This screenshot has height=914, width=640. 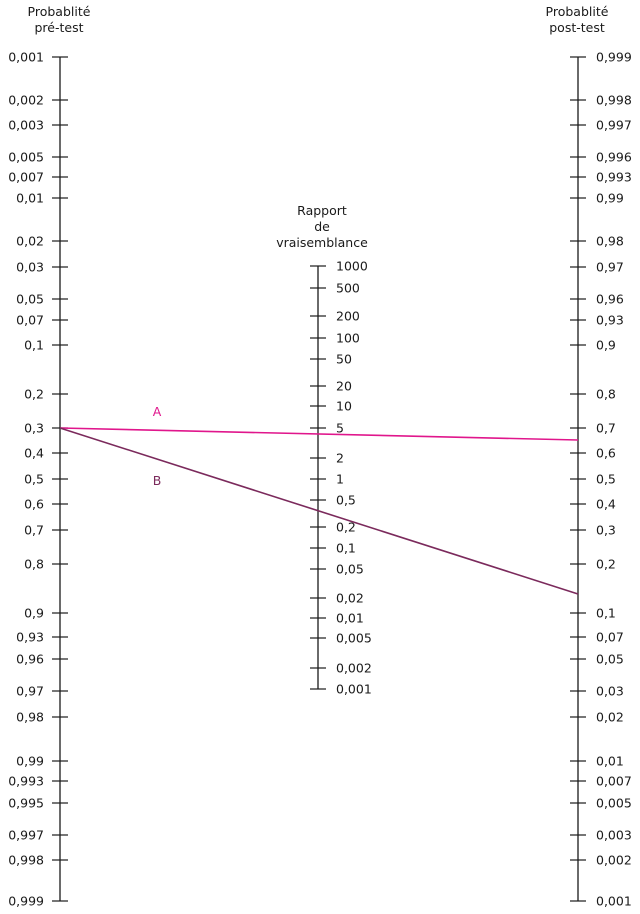 What do you see at coordinates (30, 299) in the screenshot?
I see `pretest-tick-label: 0,05` at bounding box center [30, 299].